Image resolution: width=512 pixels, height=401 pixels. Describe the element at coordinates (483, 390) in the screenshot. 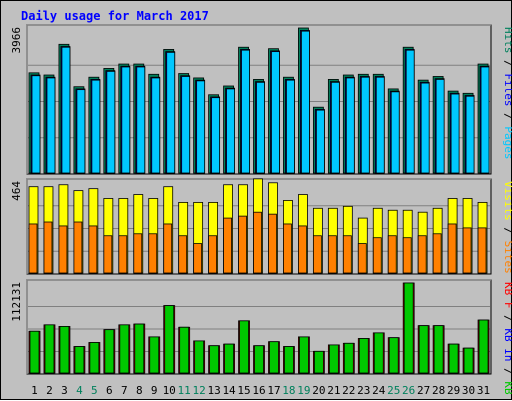

I see `day-label-31: 31` at that location.